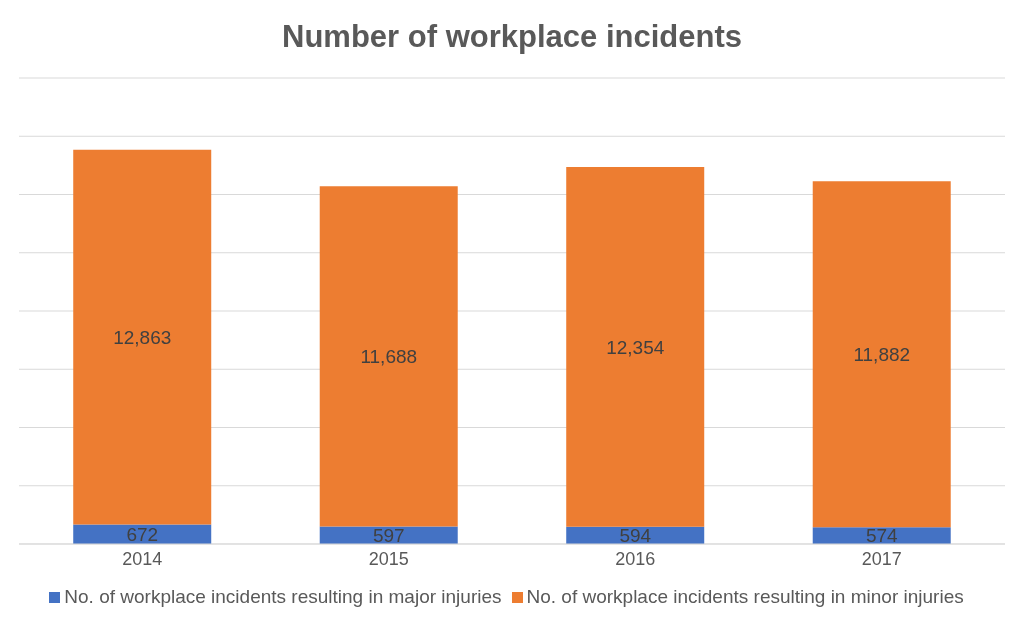 This screenshot has height=622, width=1024. What do you see at coordinates (142, 558) in the screenshot?
I see `x-tick-label: 2014` at bounding box center [142, 558].